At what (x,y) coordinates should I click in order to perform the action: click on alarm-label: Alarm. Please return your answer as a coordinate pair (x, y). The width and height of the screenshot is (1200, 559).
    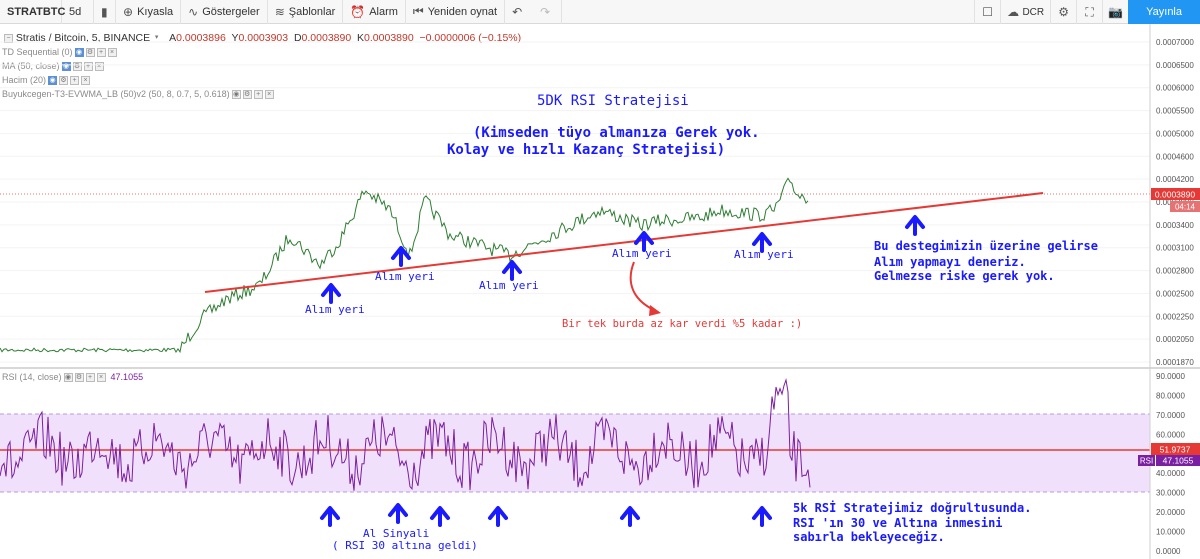
    Looking at the image, I should click on (383, 11).